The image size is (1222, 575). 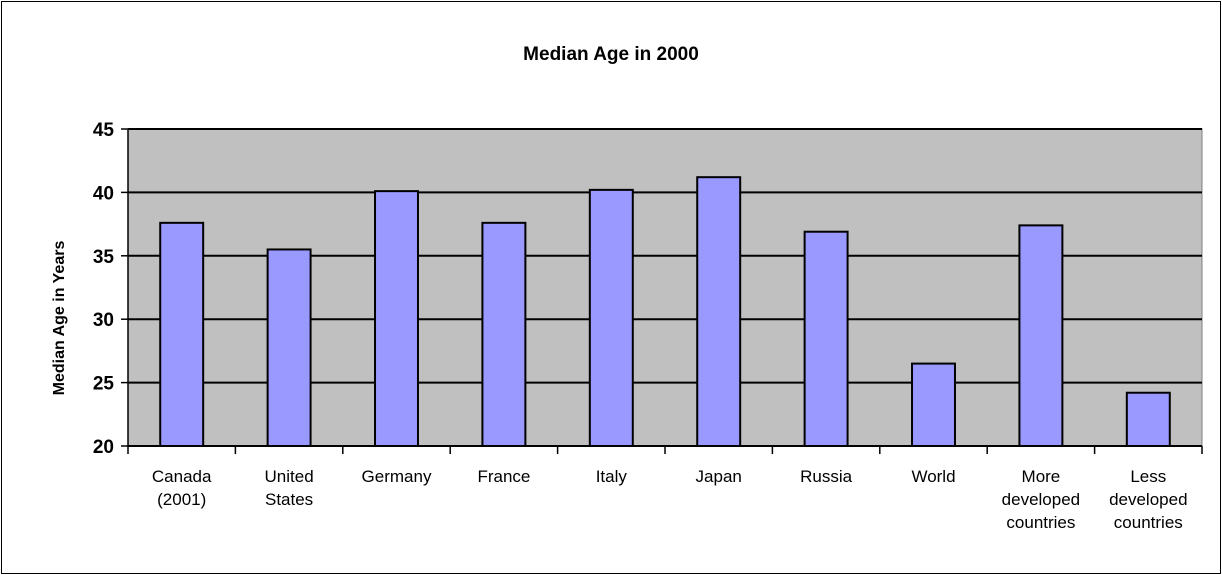 I want to click on x-tick-label: Less developed countries, so click(x=1148, y=499).